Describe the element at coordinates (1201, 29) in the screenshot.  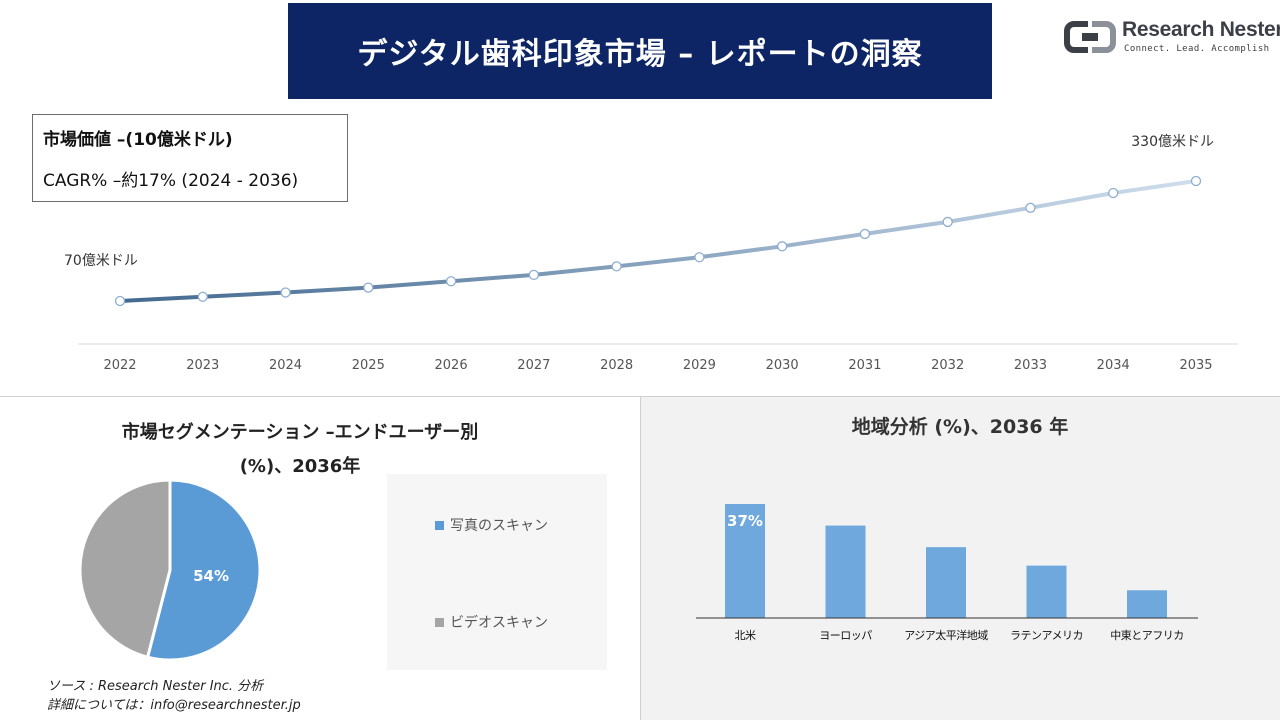
I see `logo-name: Research Nester` at that location.